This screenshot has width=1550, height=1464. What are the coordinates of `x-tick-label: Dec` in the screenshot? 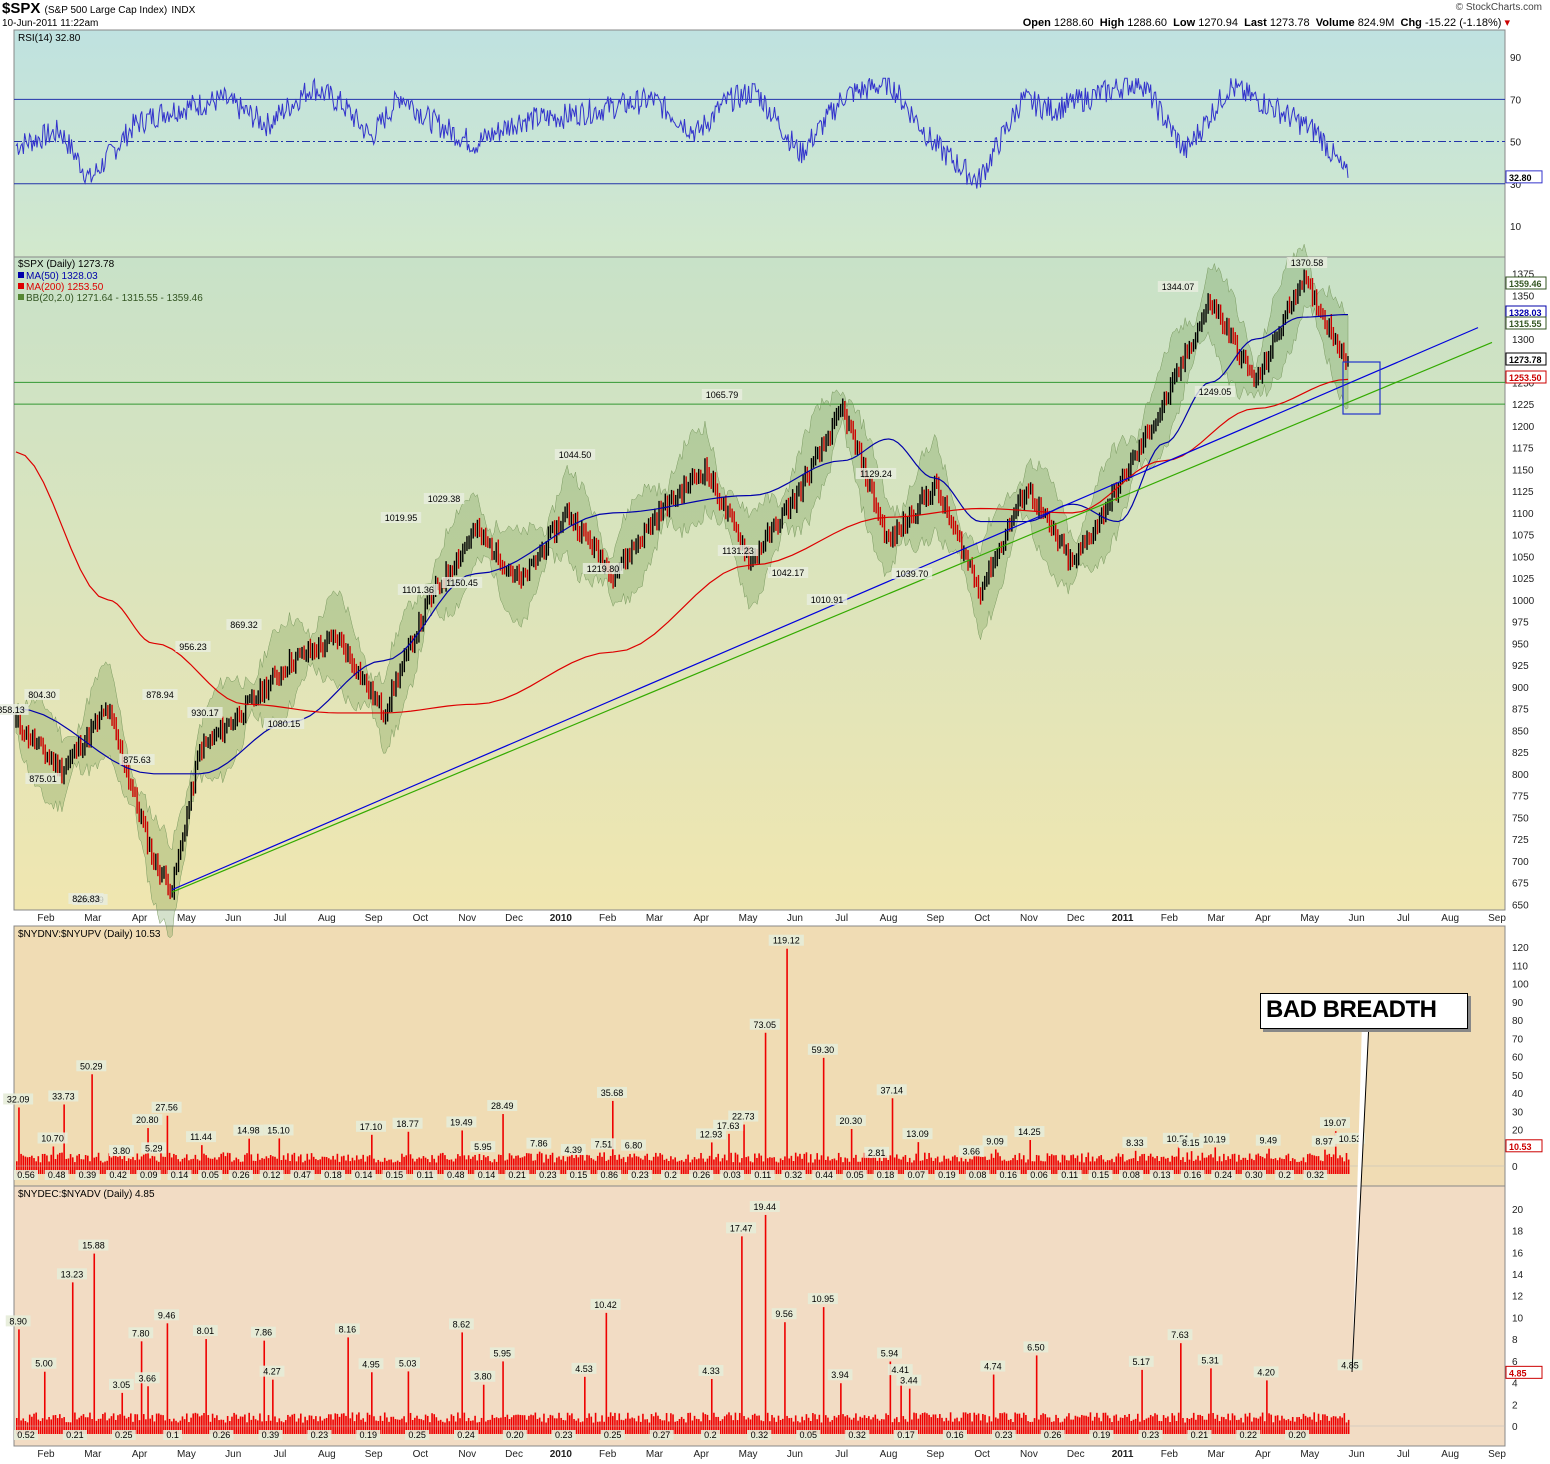 It's located at (1076, 918).